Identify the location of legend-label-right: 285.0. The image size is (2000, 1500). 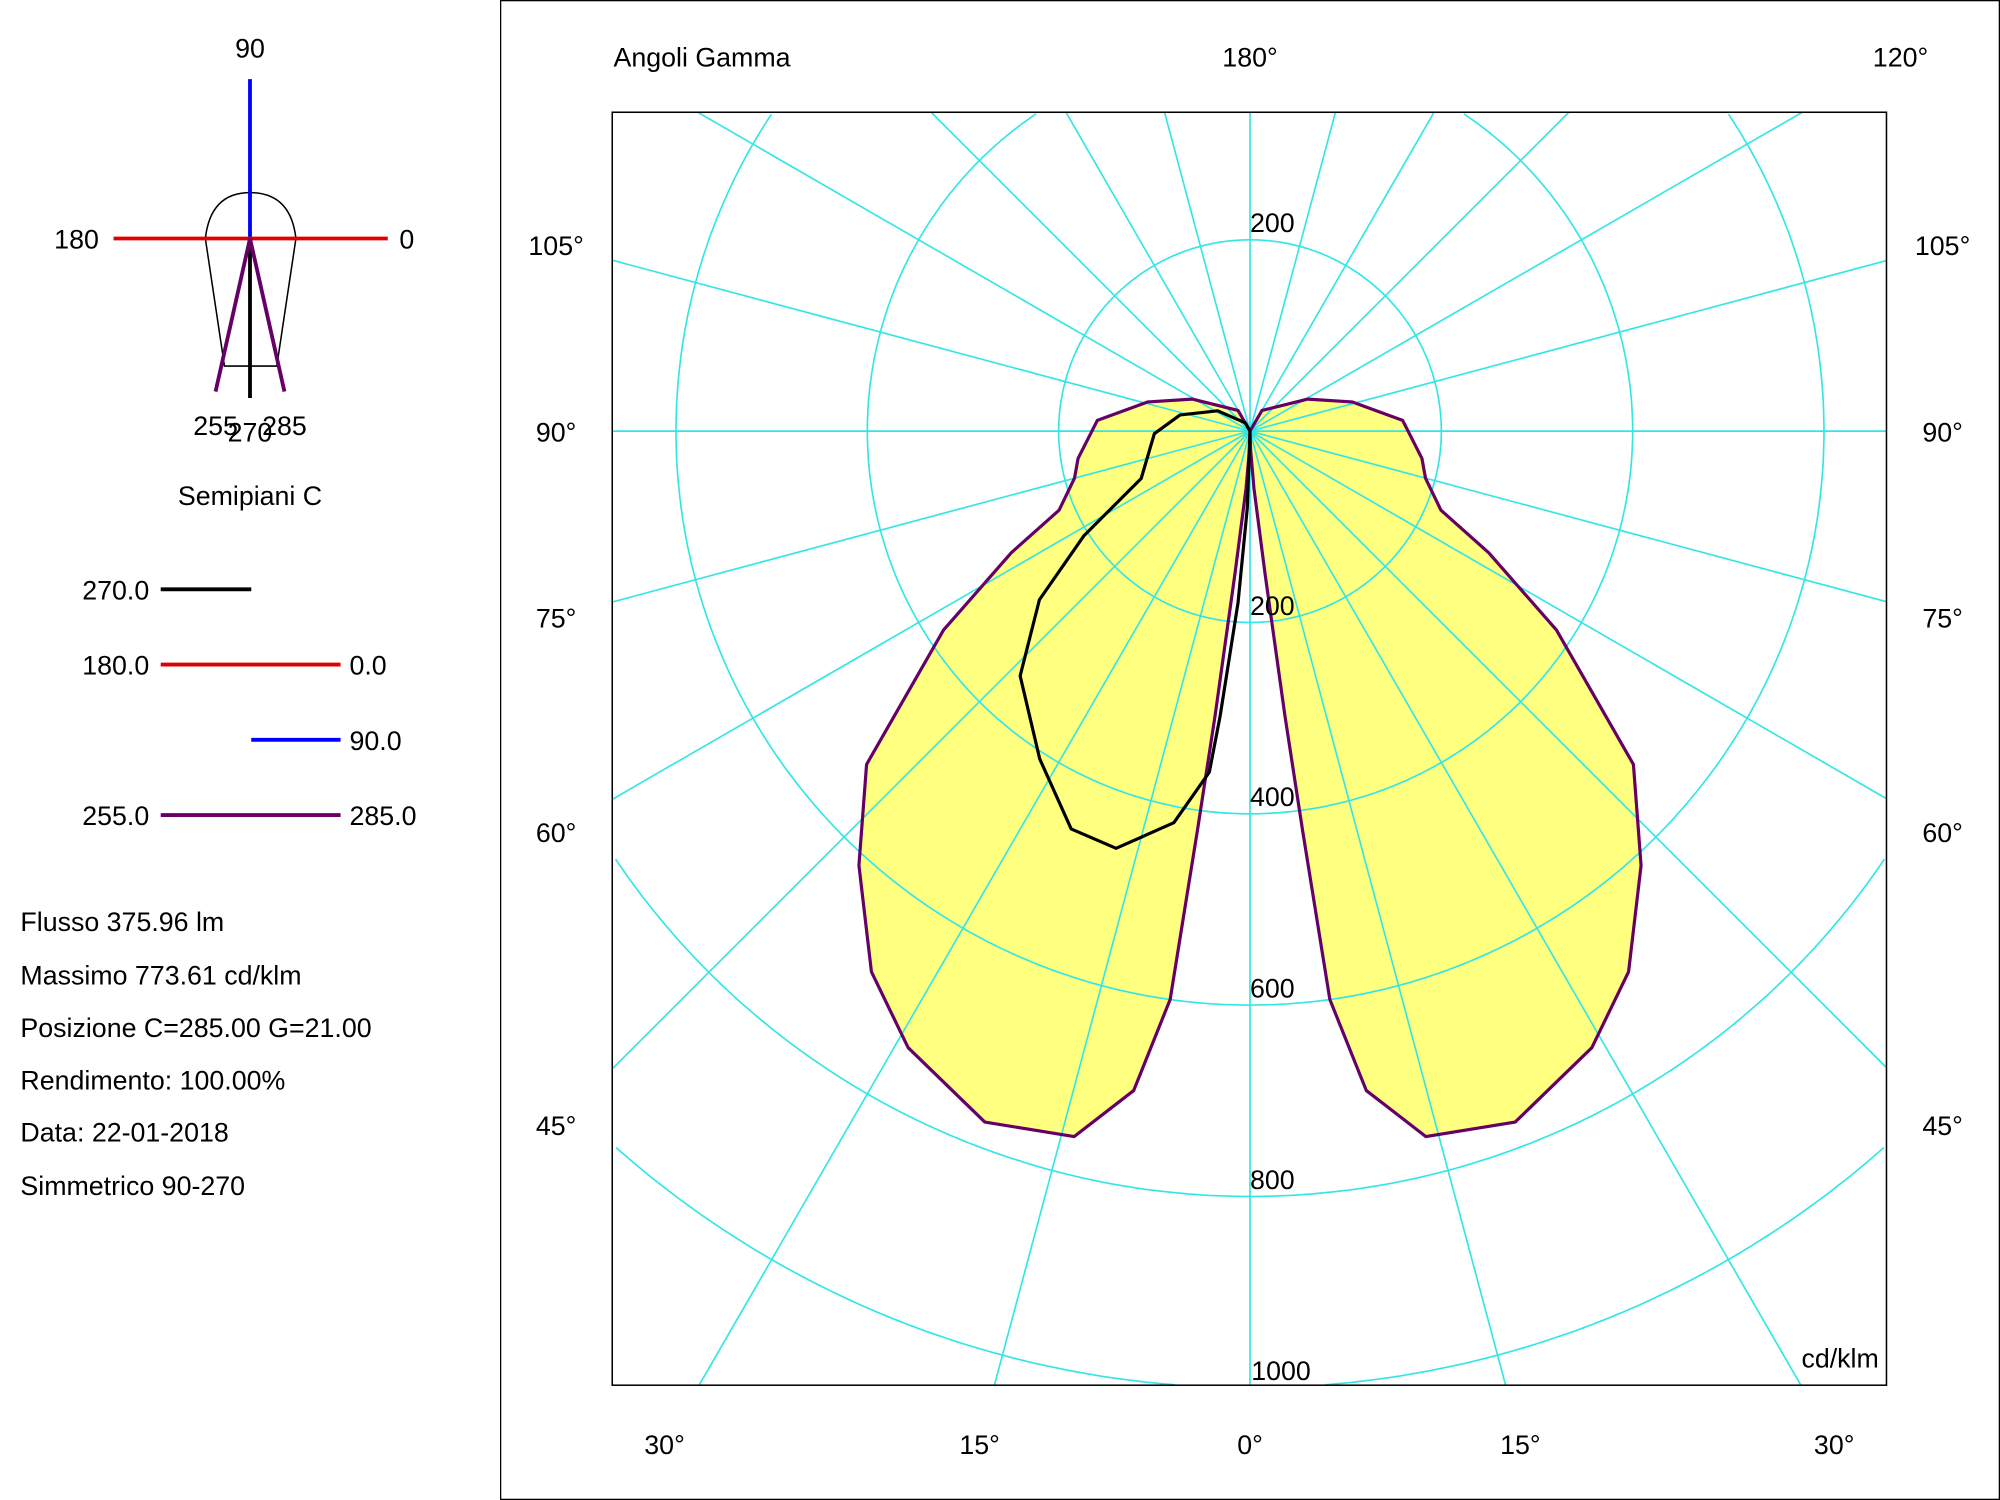
(382, 816).